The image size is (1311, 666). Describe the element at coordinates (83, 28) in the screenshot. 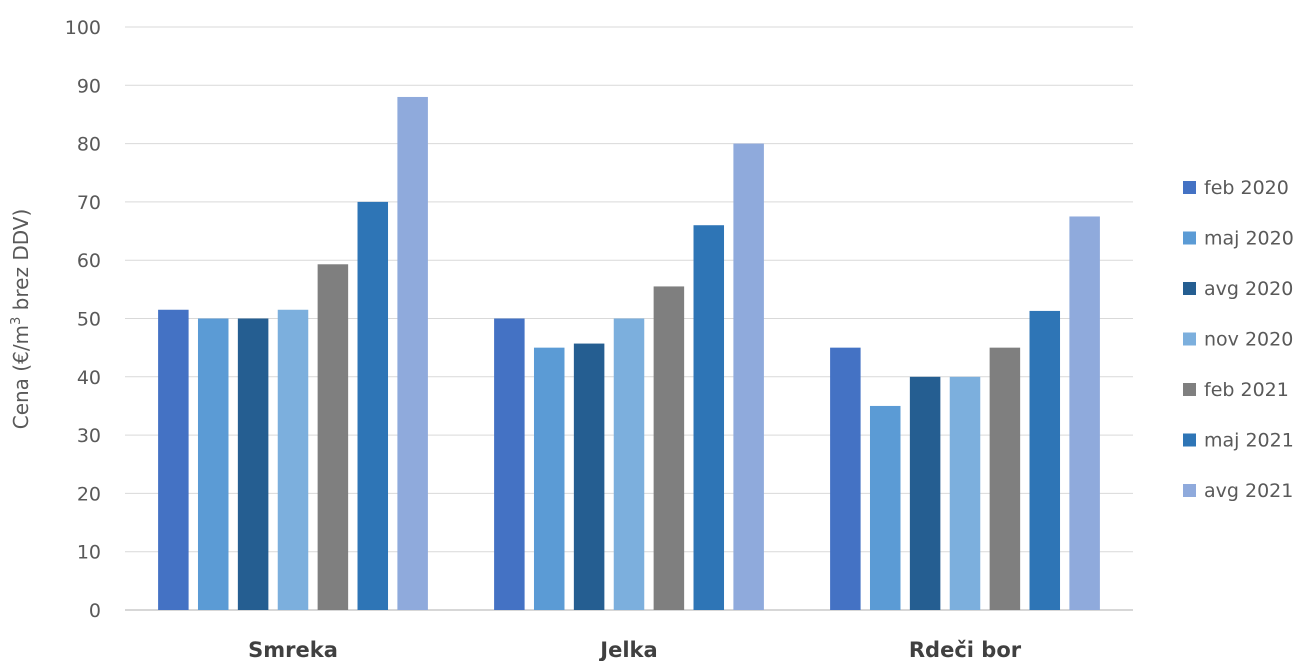

I see `y-tick-label: 100` at that location.